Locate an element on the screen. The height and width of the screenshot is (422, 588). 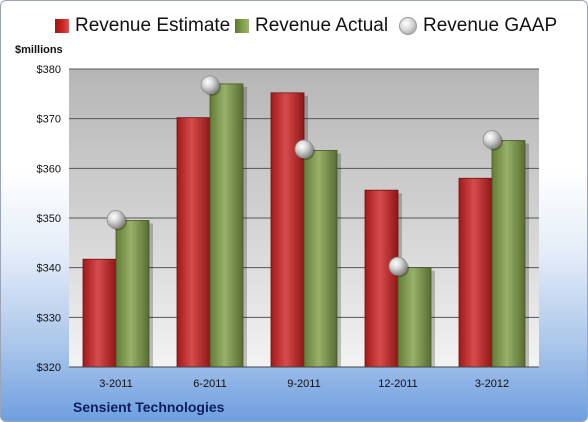
legend-item-actual: Revenue Actual is located at coordinates (311, 26).